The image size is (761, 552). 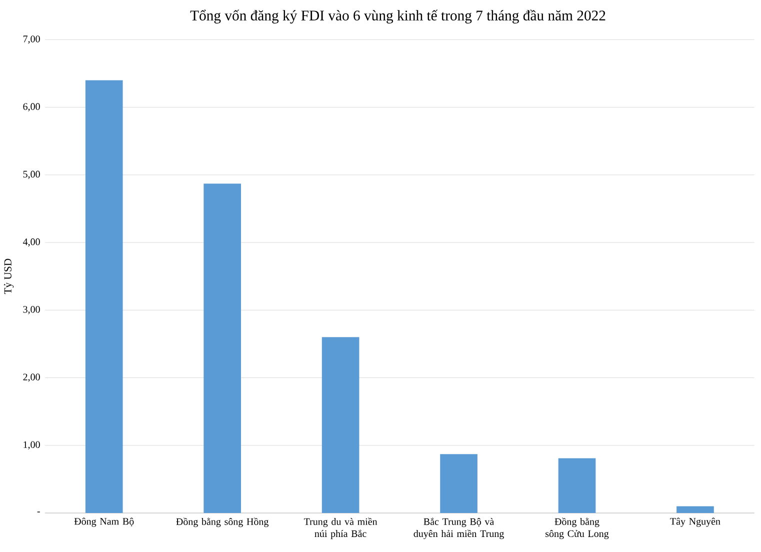 I want to click on x-tick-label: Trung du và miền núi phía Bắc, so click(x=341, y=529).